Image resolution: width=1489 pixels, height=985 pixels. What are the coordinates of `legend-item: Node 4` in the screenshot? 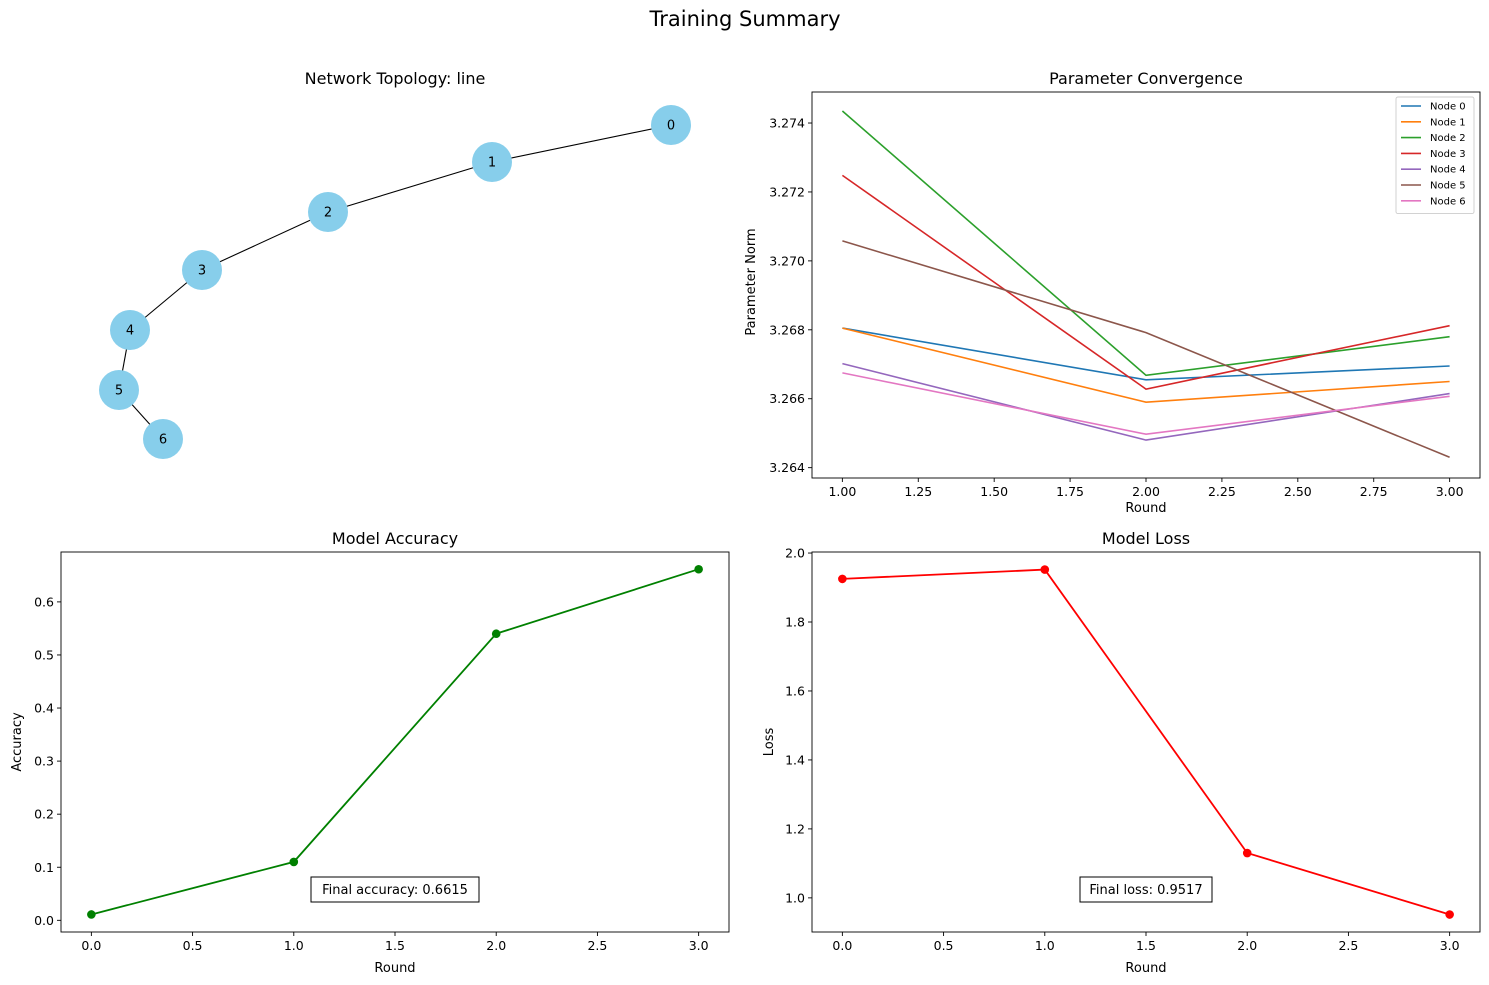 It's located at (1433, 170).